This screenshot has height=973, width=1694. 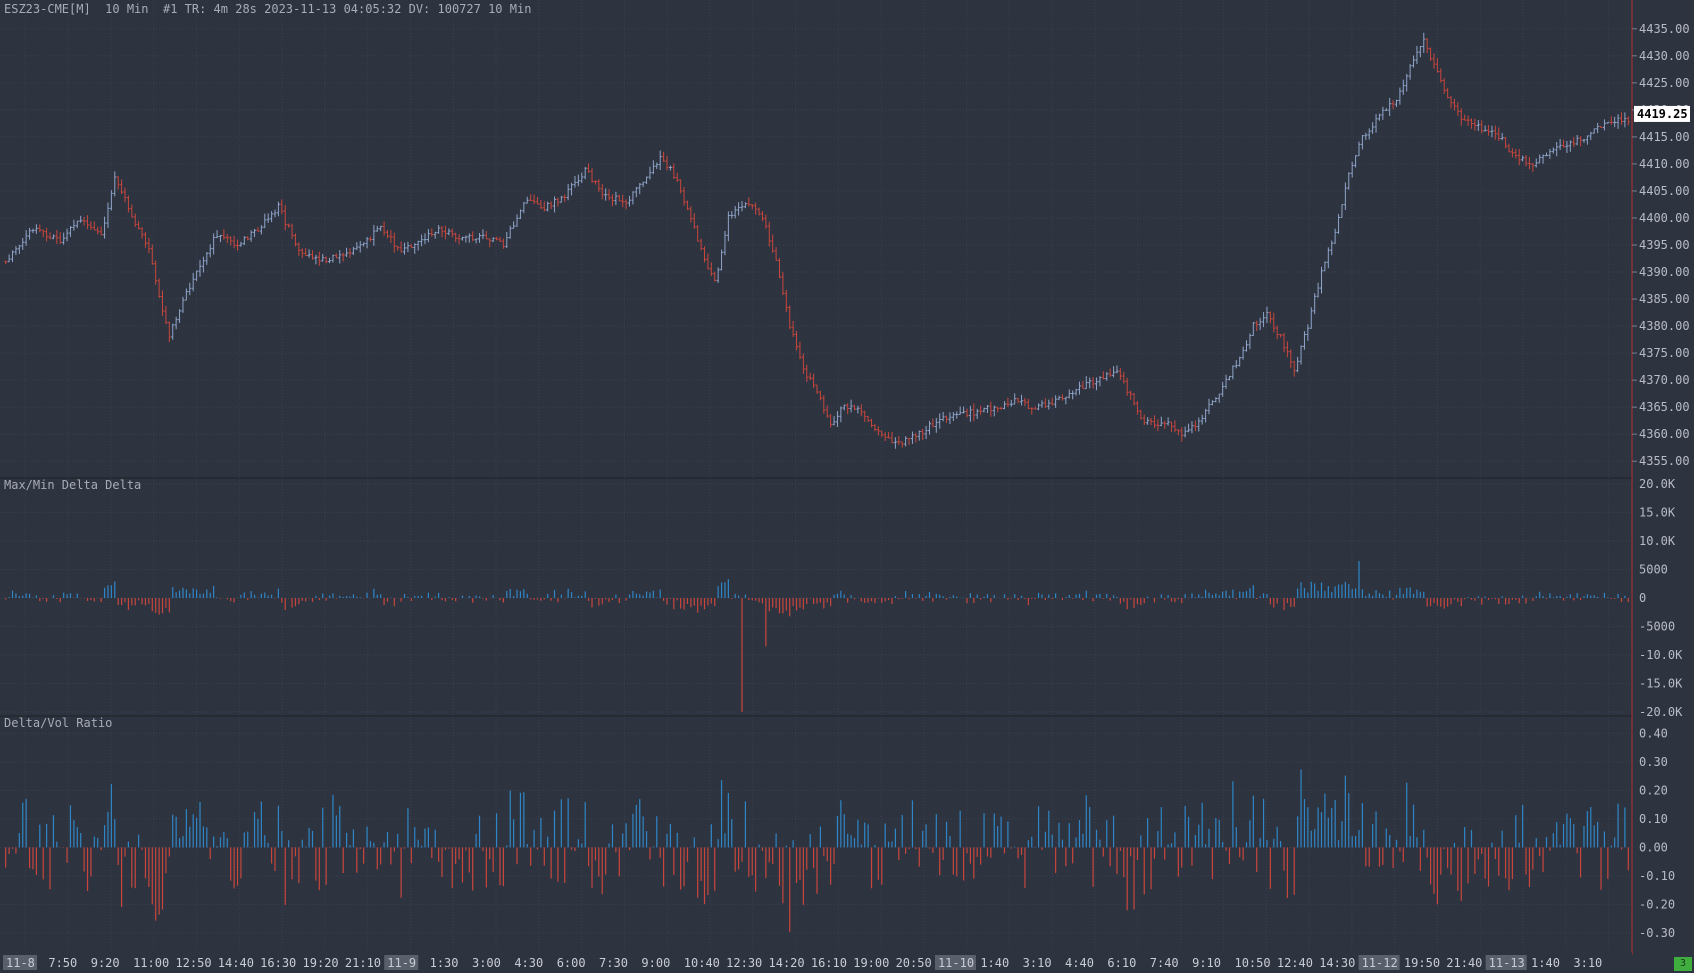 I want to click on time-tick-label: 14:40, so click(x=236, y=963).